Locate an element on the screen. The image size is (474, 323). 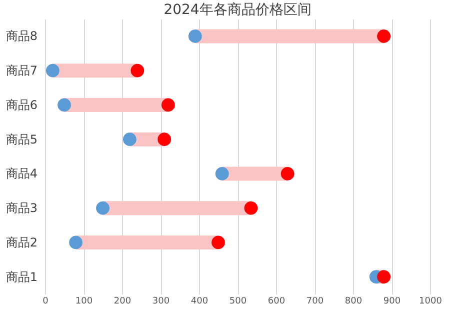
x-tick-label: 300 is located at coordinates (161, 301).